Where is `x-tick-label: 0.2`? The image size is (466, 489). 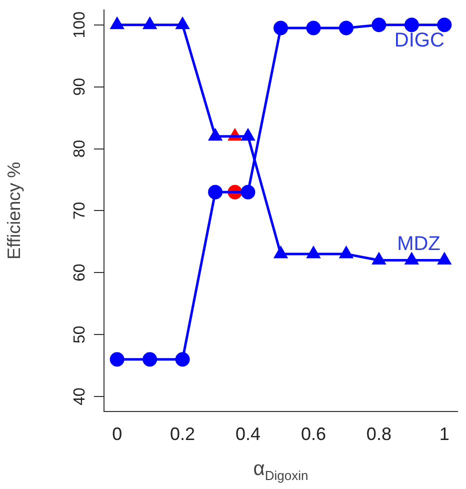
x-tick-label: 0.2 is located at coordinates (183, 434).